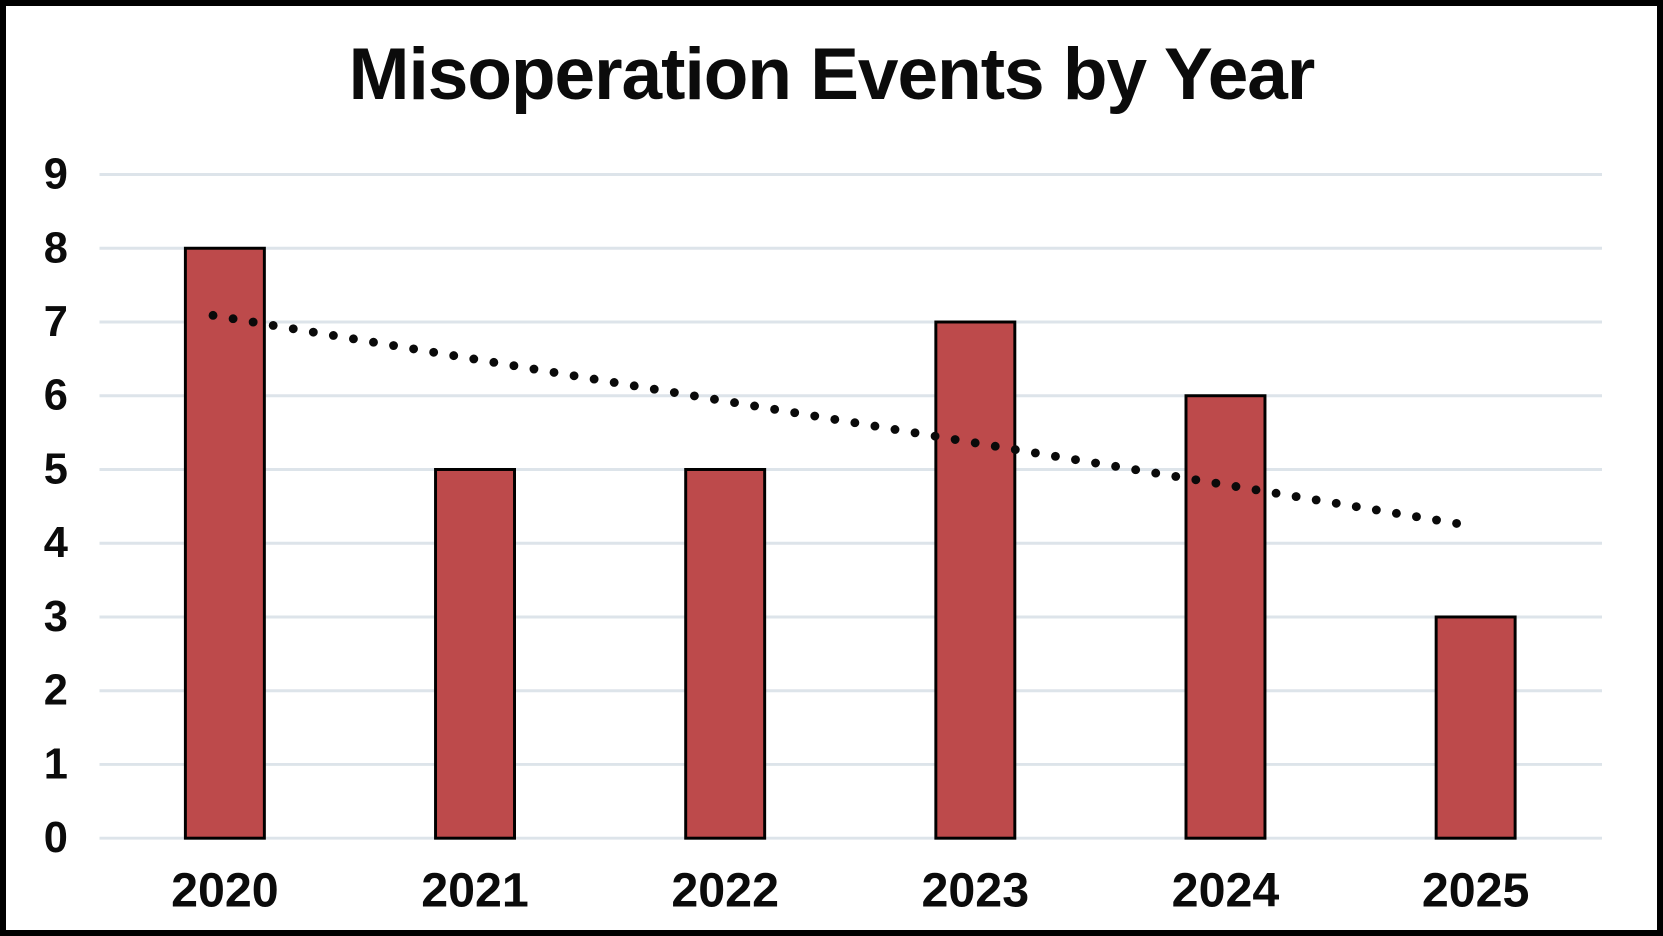 The width and height of the screenshot is (1663, 936). Describe the element at coordinates (1225, 617) in the screenshot. I see `bar-2024` at that location.